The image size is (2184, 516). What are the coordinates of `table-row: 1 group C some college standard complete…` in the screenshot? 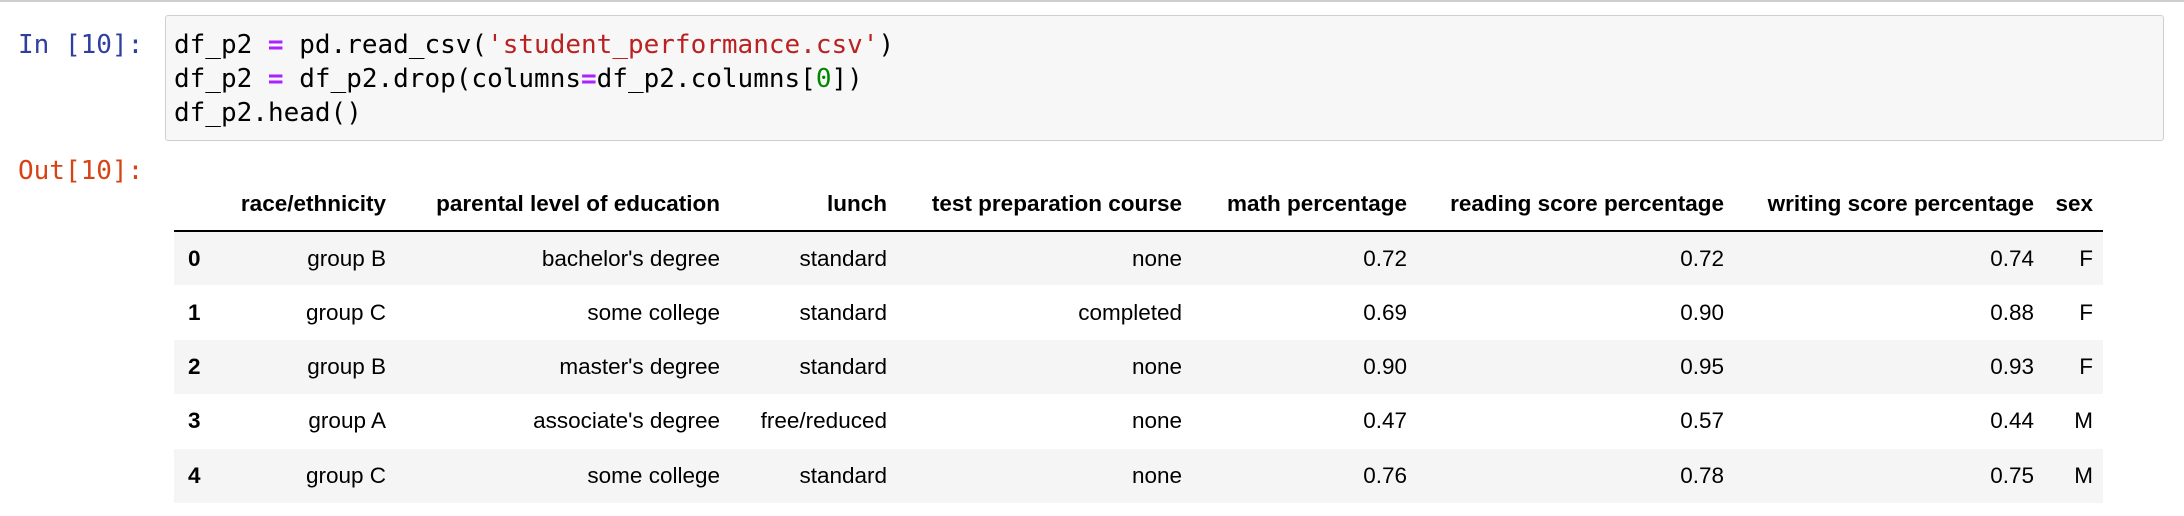 It's located at (1138, 312).